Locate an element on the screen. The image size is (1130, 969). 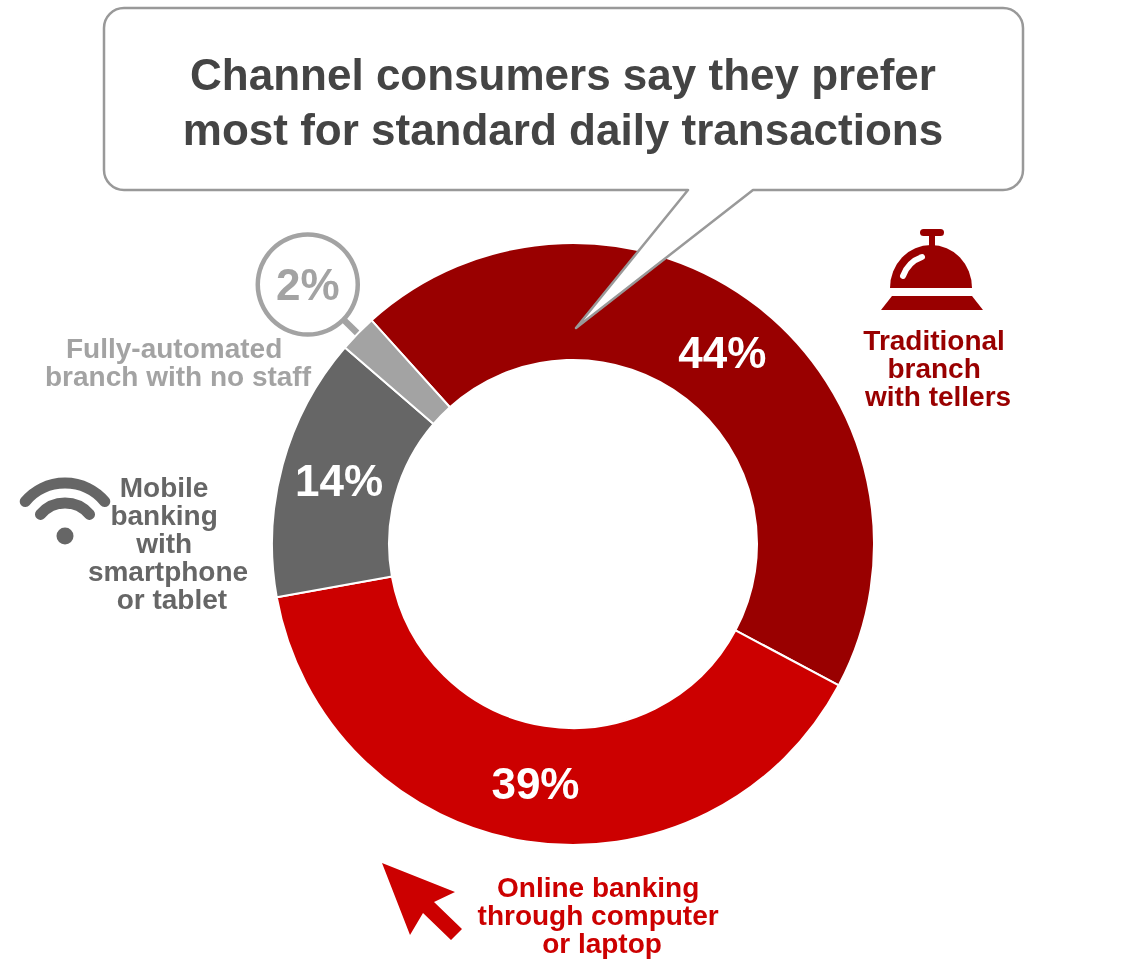
legend-label: Mobile banking with smartphone or tablet is located at coordinates (168, 543).